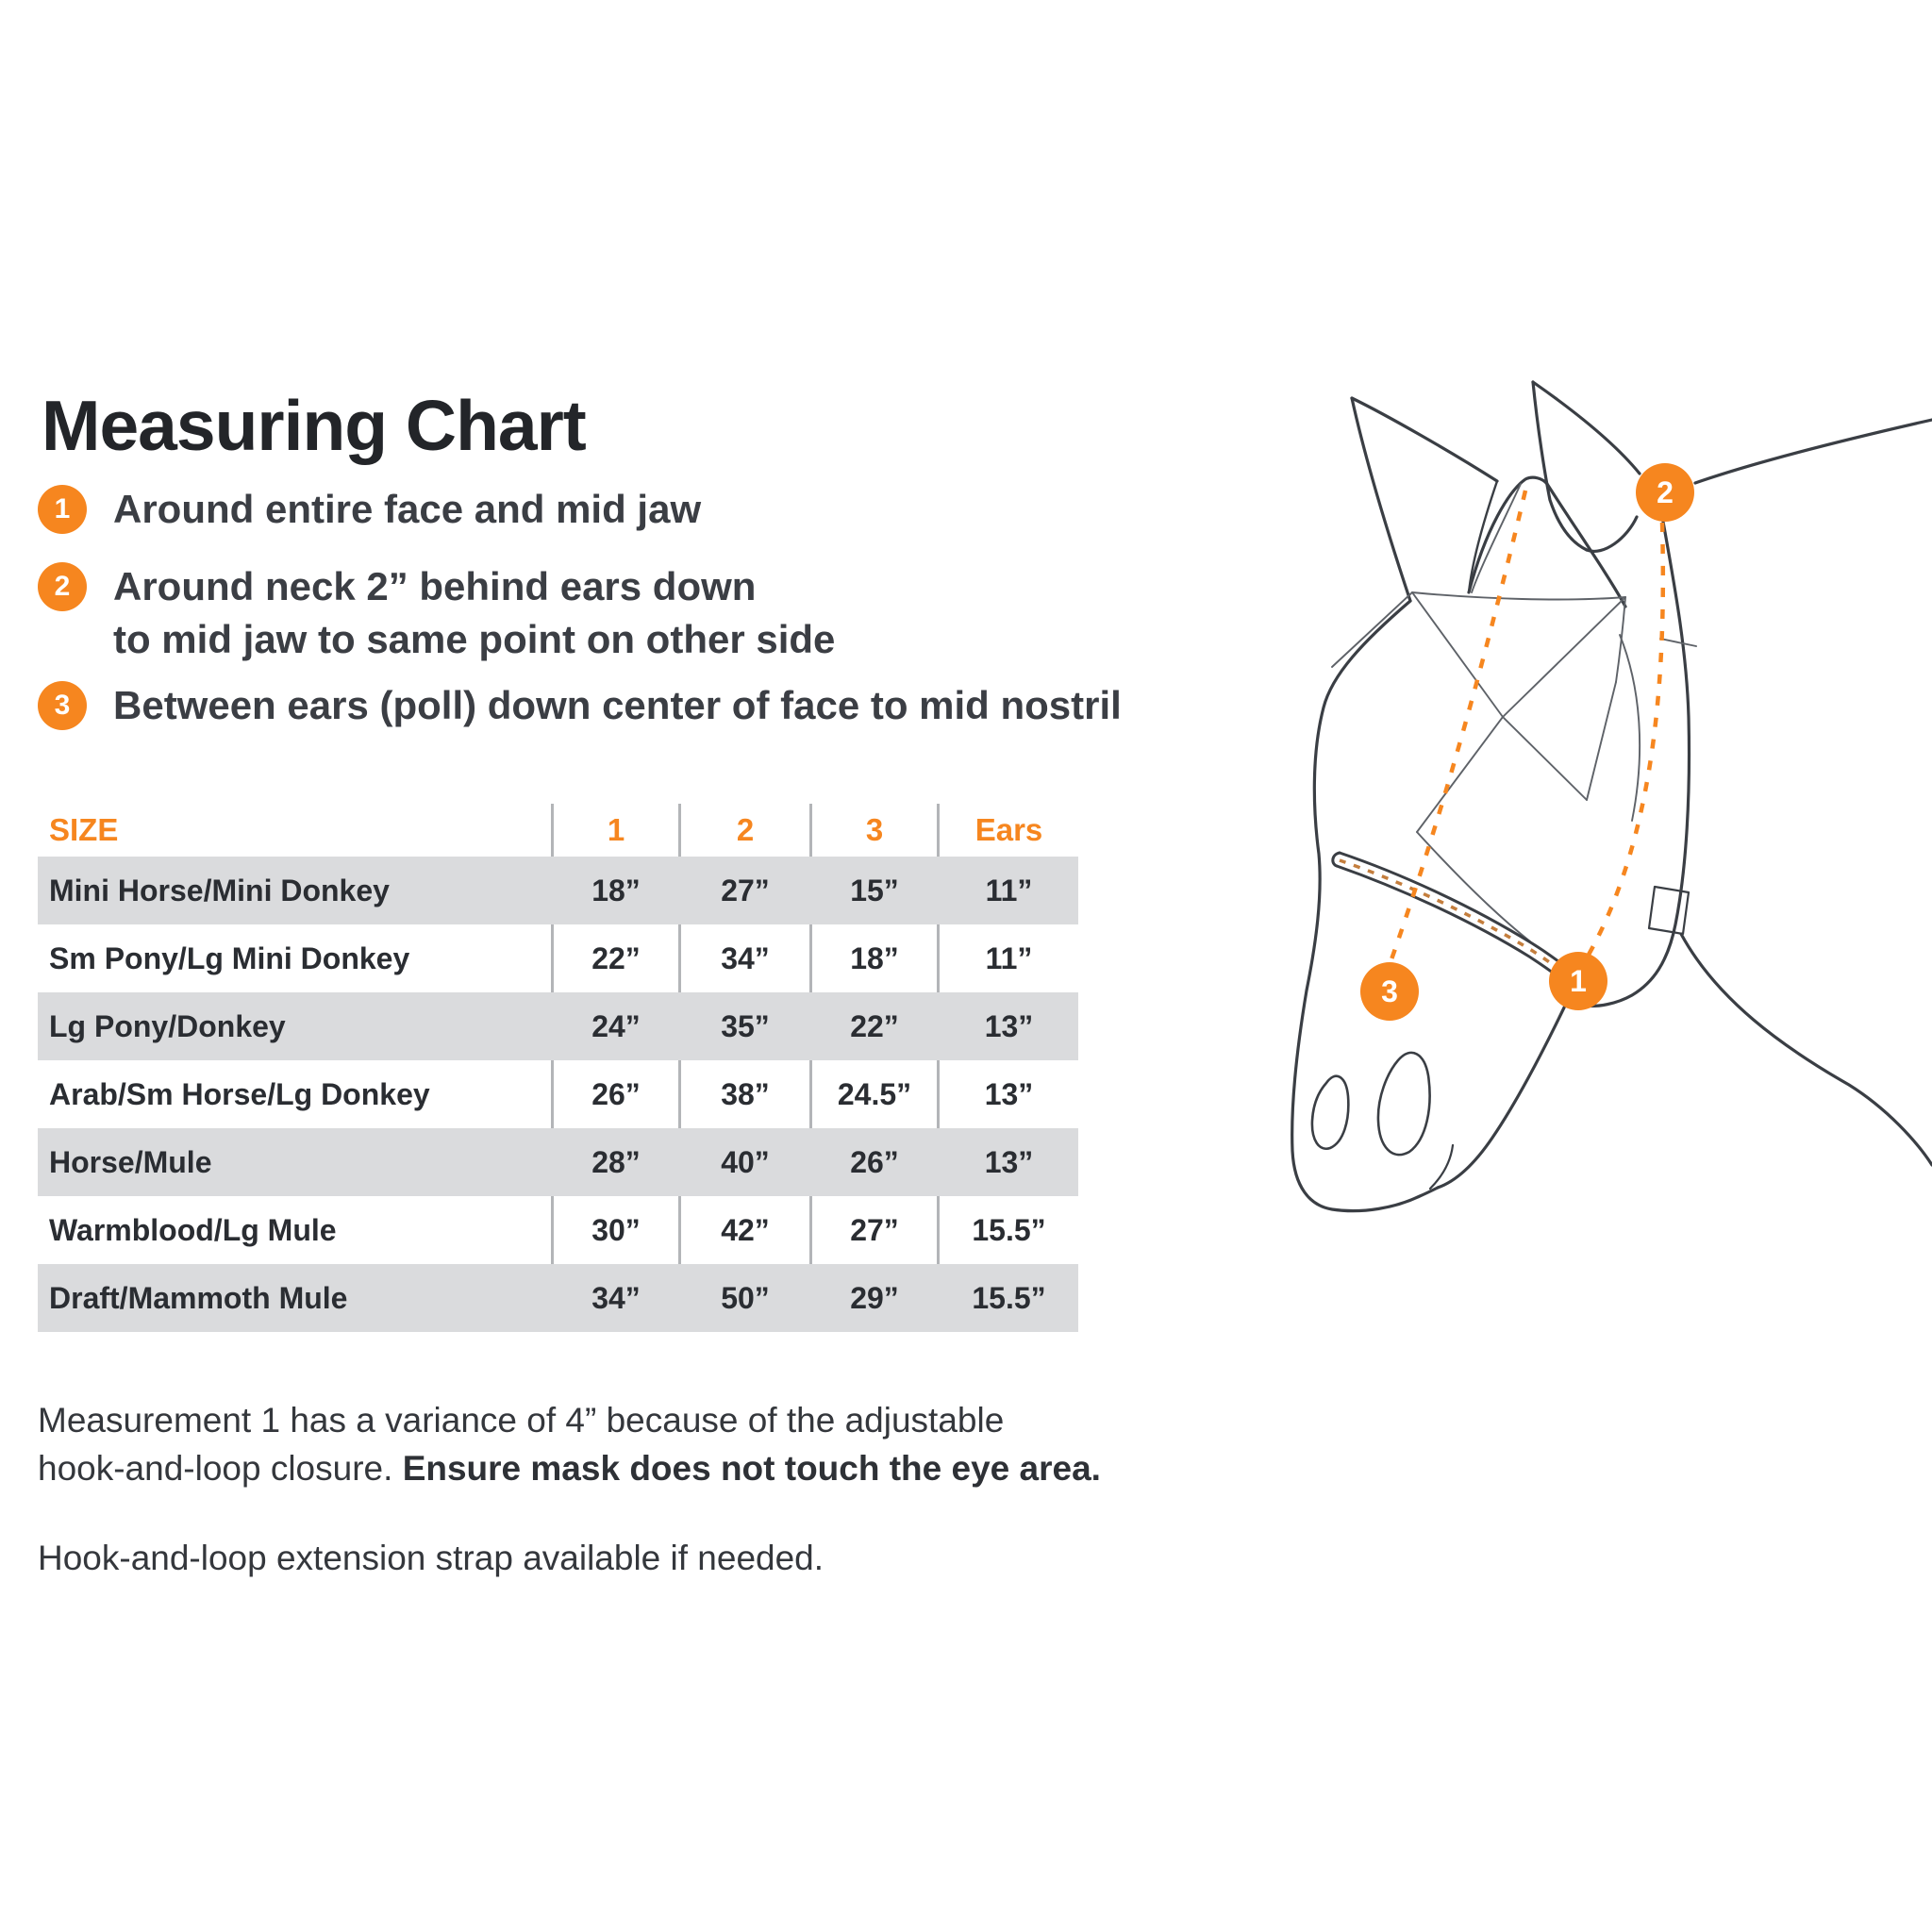 This screenshot has height=1931, width=1932. What do you see at coordinates (239, 1093) in the screenshot?
I see `cell-size: Arab/Sm Horse/Lg Donkey` at bounding box center [239, 1093].